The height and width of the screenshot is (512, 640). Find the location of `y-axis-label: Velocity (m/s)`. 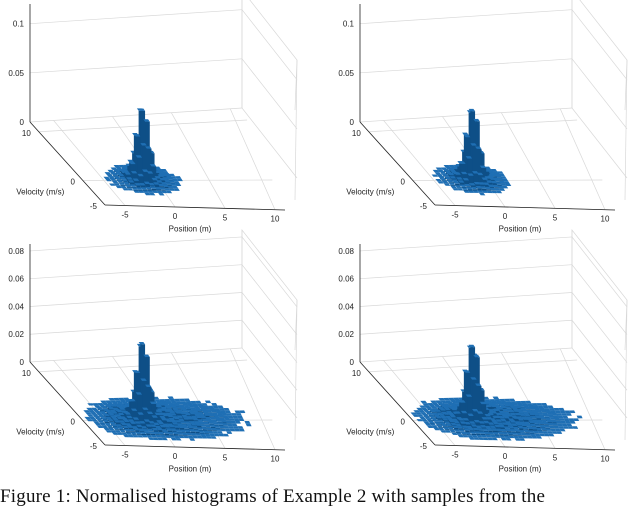

y-axis-label: Velocity (m/s) is located at coordinates (370, 191).